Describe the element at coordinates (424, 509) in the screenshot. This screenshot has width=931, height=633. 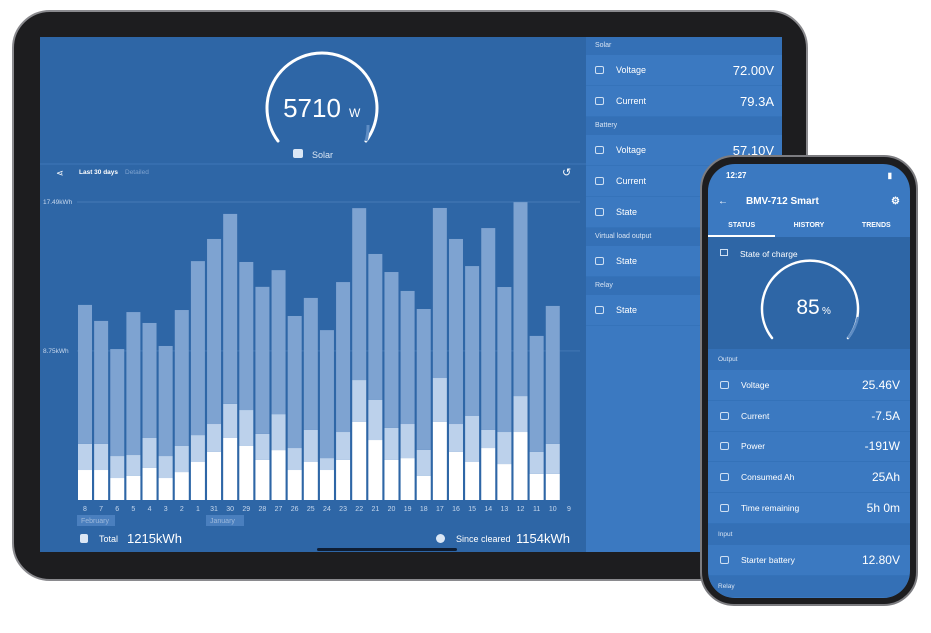
I see `x-tick-label: 18` at that location.